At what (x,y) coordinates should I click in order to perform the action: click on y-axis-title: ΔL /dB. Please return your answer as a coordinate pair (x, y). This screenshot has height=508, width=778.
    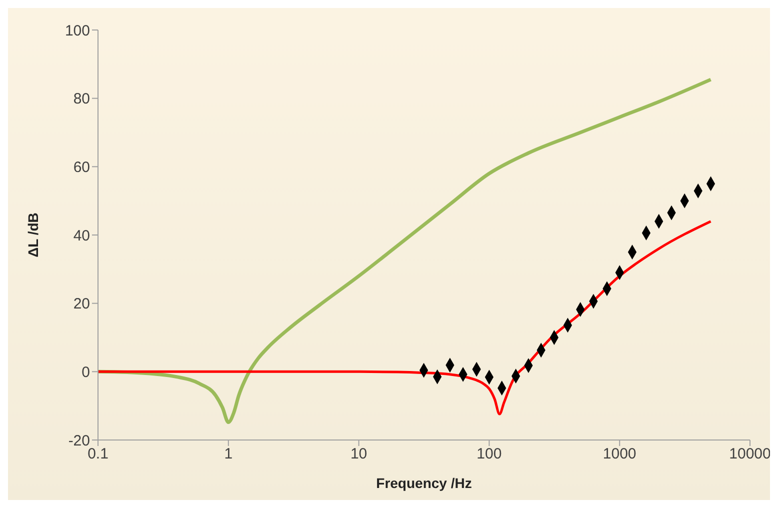
    Looking at the image, I should click on (32, 235).